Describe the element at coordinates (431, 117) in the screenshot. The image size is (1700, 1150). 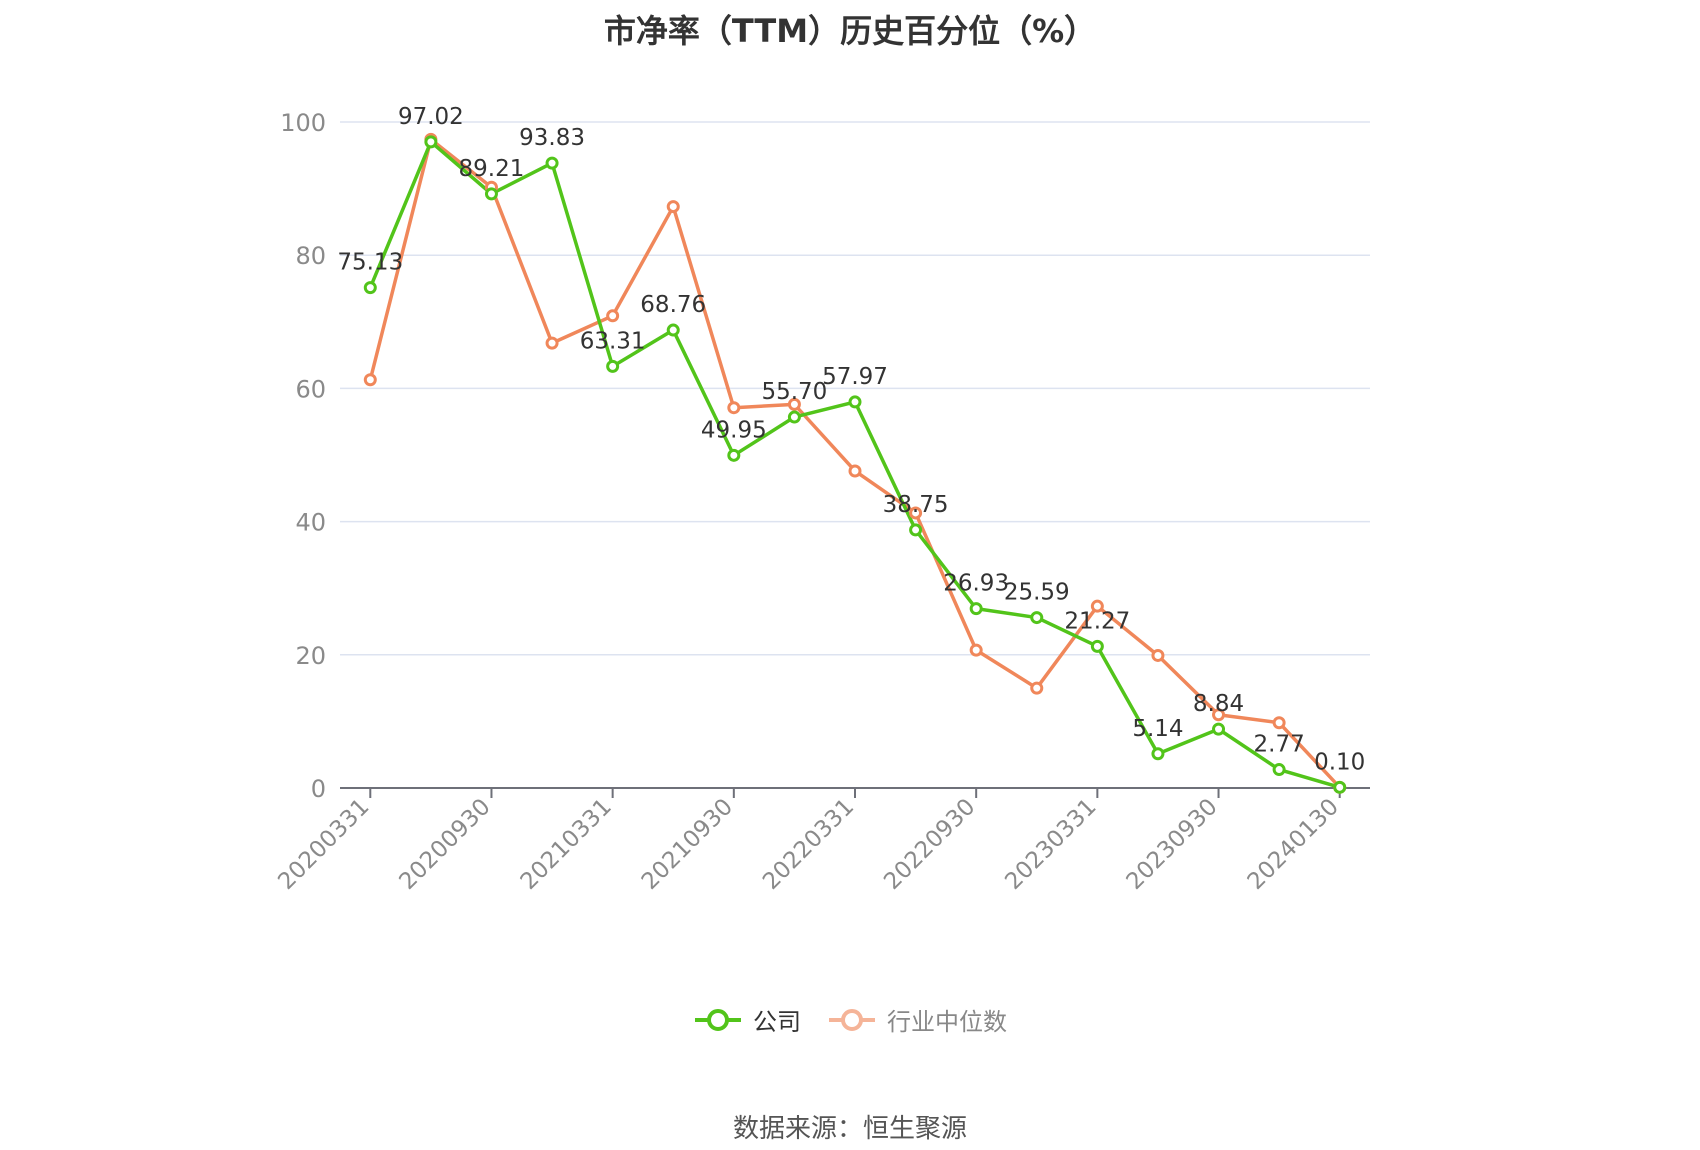
I see `data-label: 97.02` at that location.